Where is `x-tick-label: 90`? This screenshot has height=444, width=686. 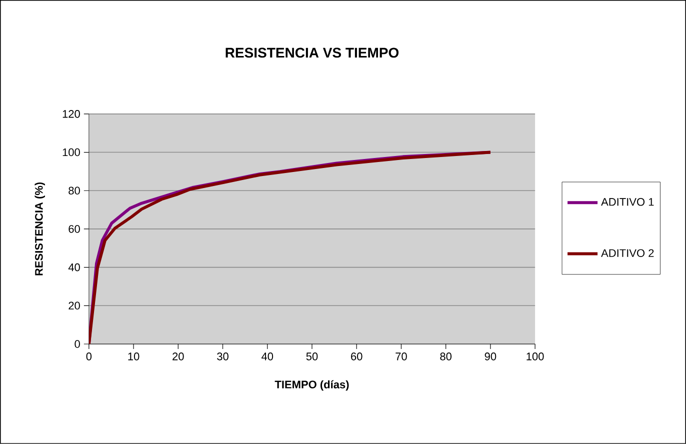 x-tick-label: 90 is located at coordinates (490, 356).